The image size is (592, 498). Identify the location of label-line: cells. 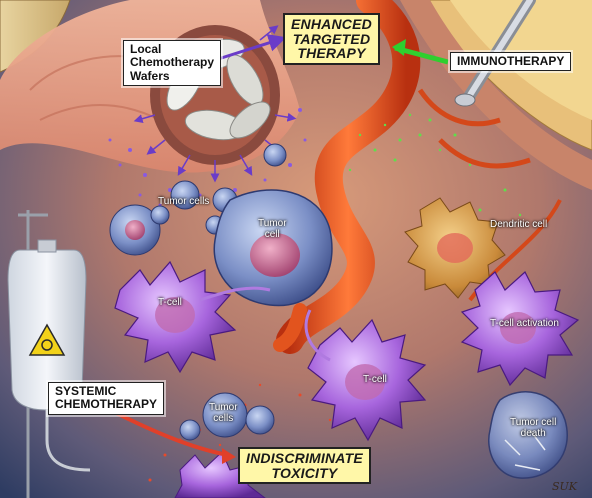
(223, 418).